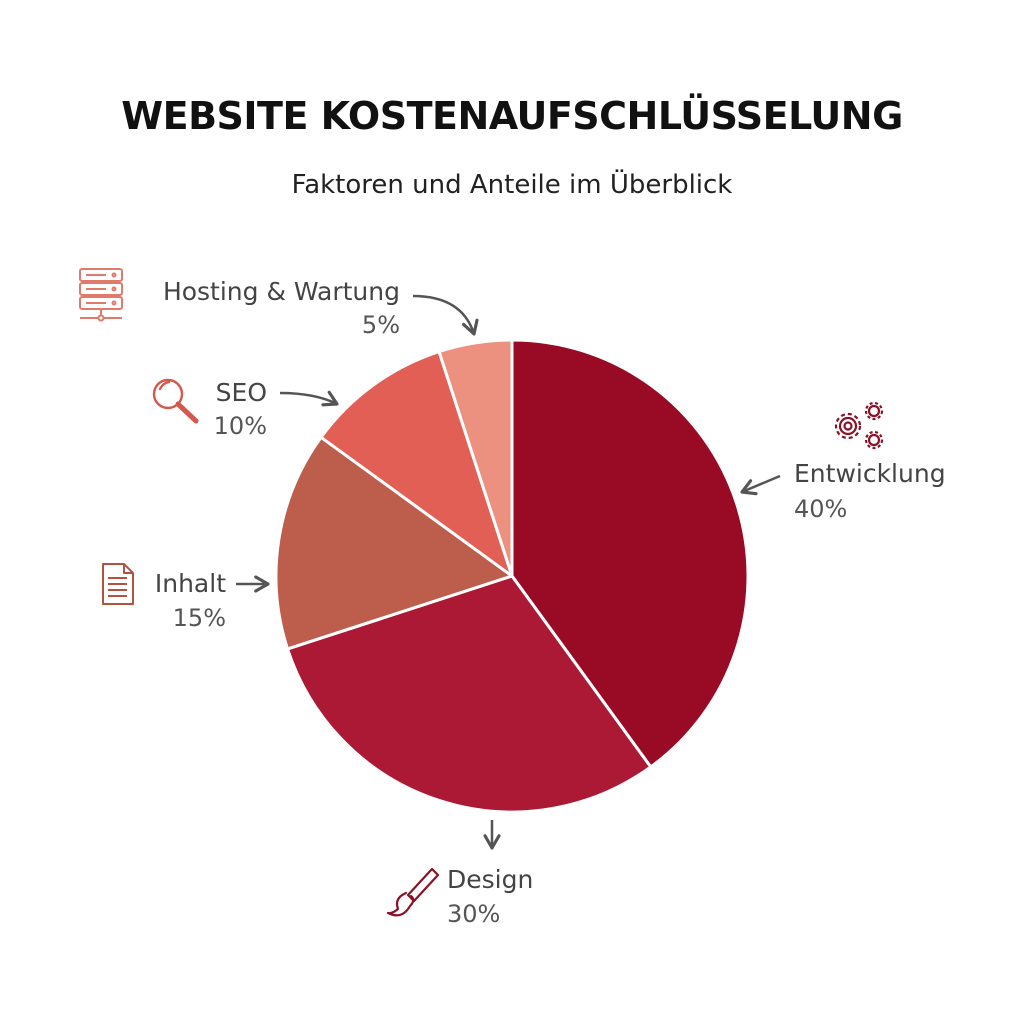 Image resolution: width=1024 pixels, height=1024 pixels. What do you see at coordinates (190, 583) in the screenshot?
I see `label-inhalt-name: Inhalt` at bounding box center [190, 583].